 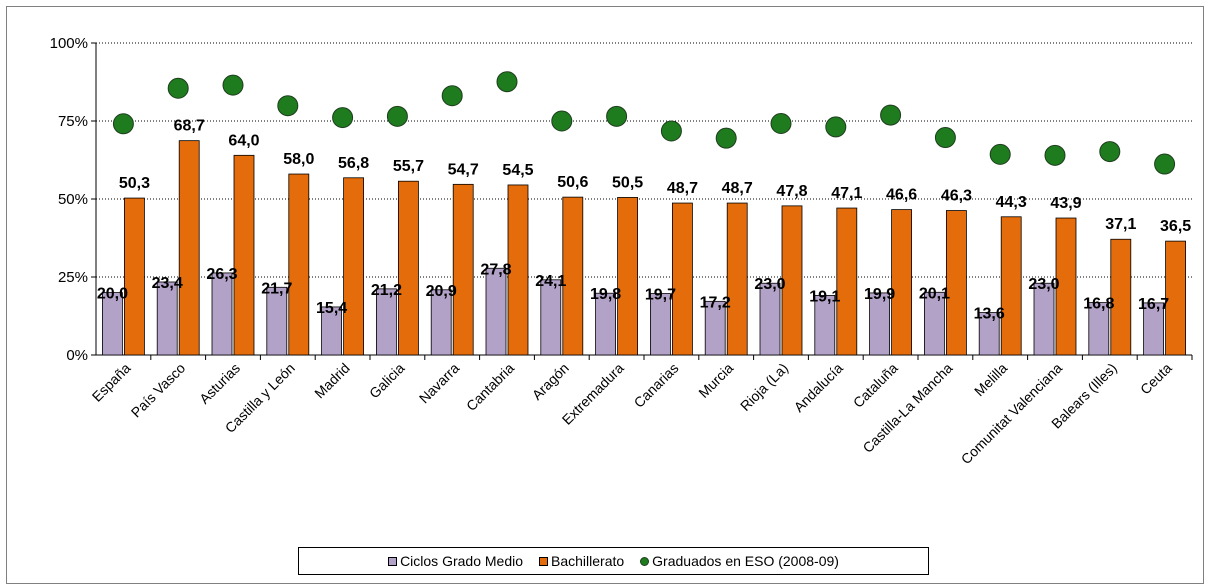 What do you see at coordinates (490, 387) in the screenshot?
I see `category-label: Cantabria` at bounding box center [490, 387].